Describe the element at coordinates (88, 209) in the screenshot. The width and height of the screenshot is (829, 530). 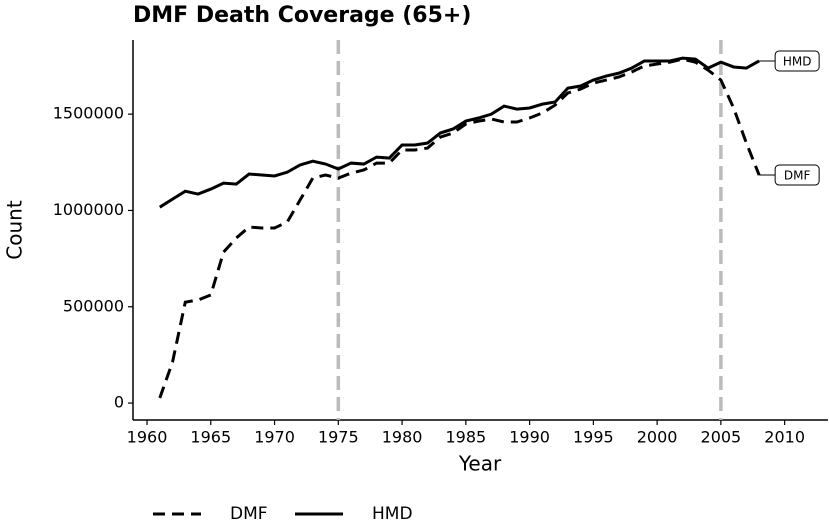
I see `y-tick-label: 1000000` at that location.